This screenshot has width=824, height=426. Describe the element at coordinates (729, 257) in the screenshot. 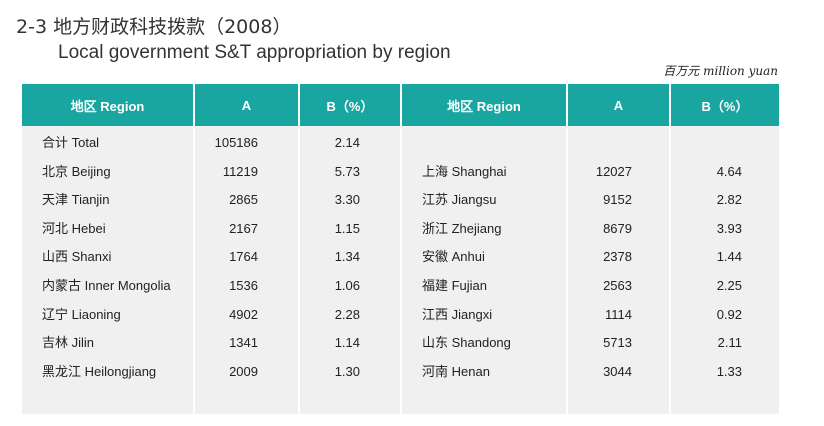

I see `table-cell-b: 1.44` at that location.